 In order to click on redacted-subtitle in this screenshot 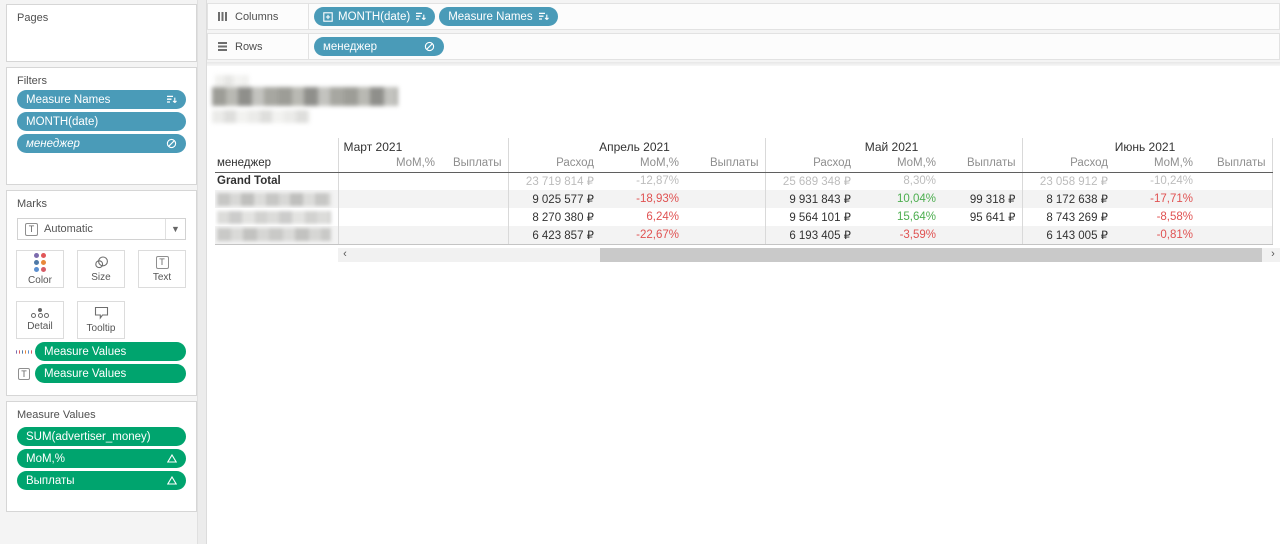, I will do `click(261, 116)`.